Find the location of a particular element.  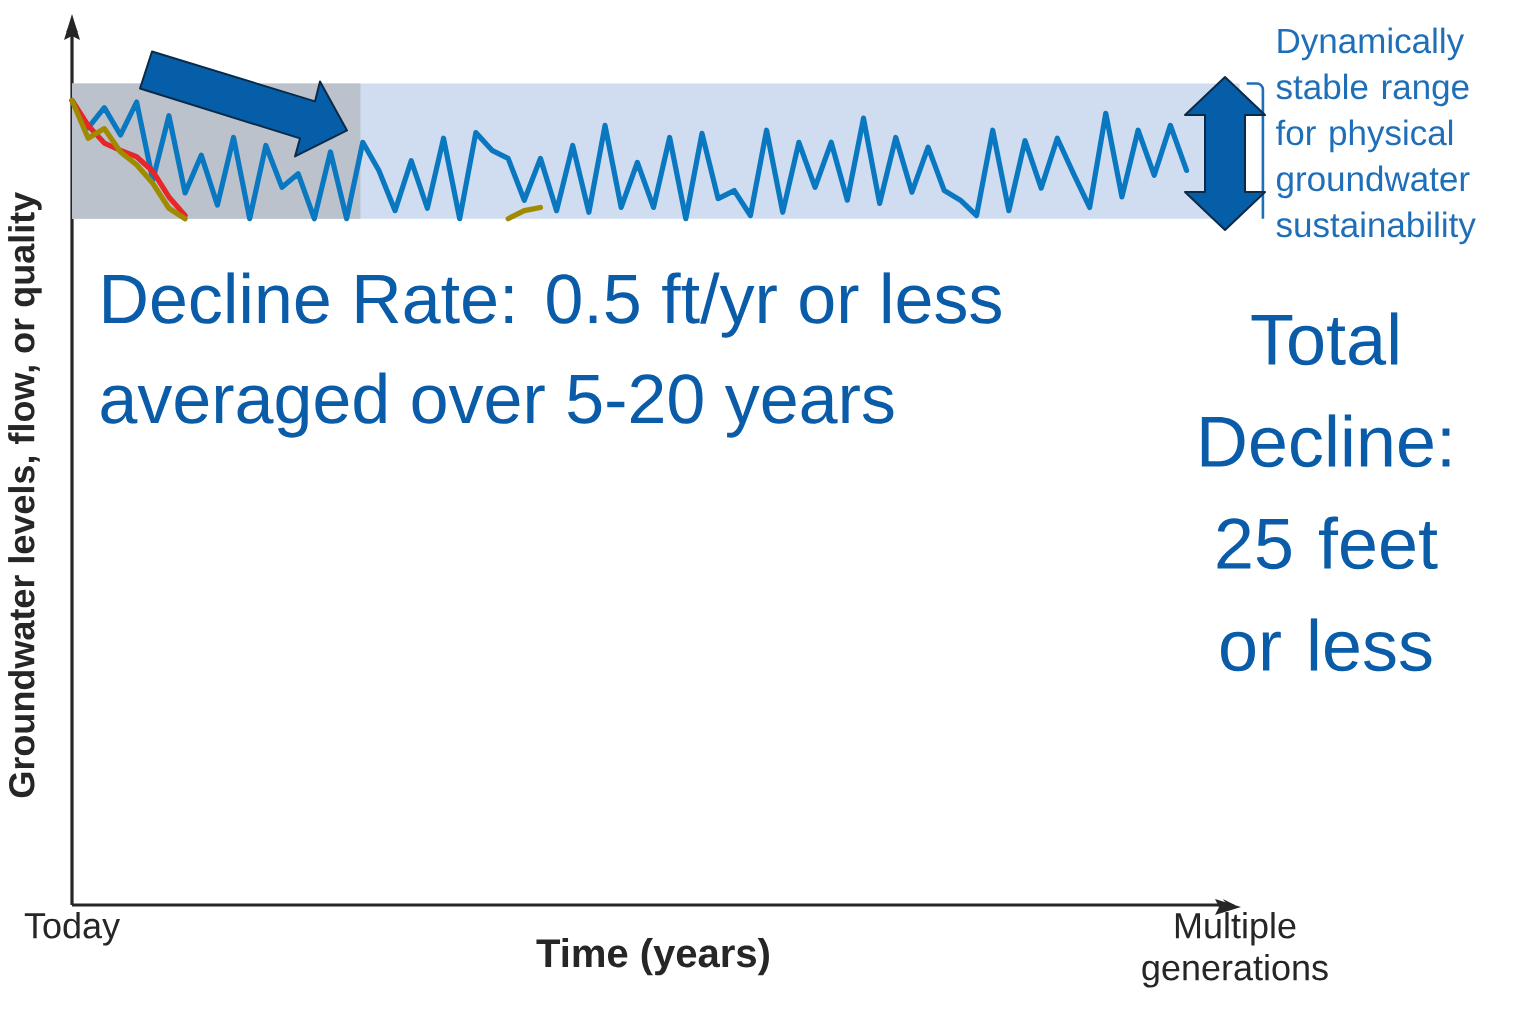

y-axis-title: Groundwater levels, flow, or quality is located at coordinates (25, 495).